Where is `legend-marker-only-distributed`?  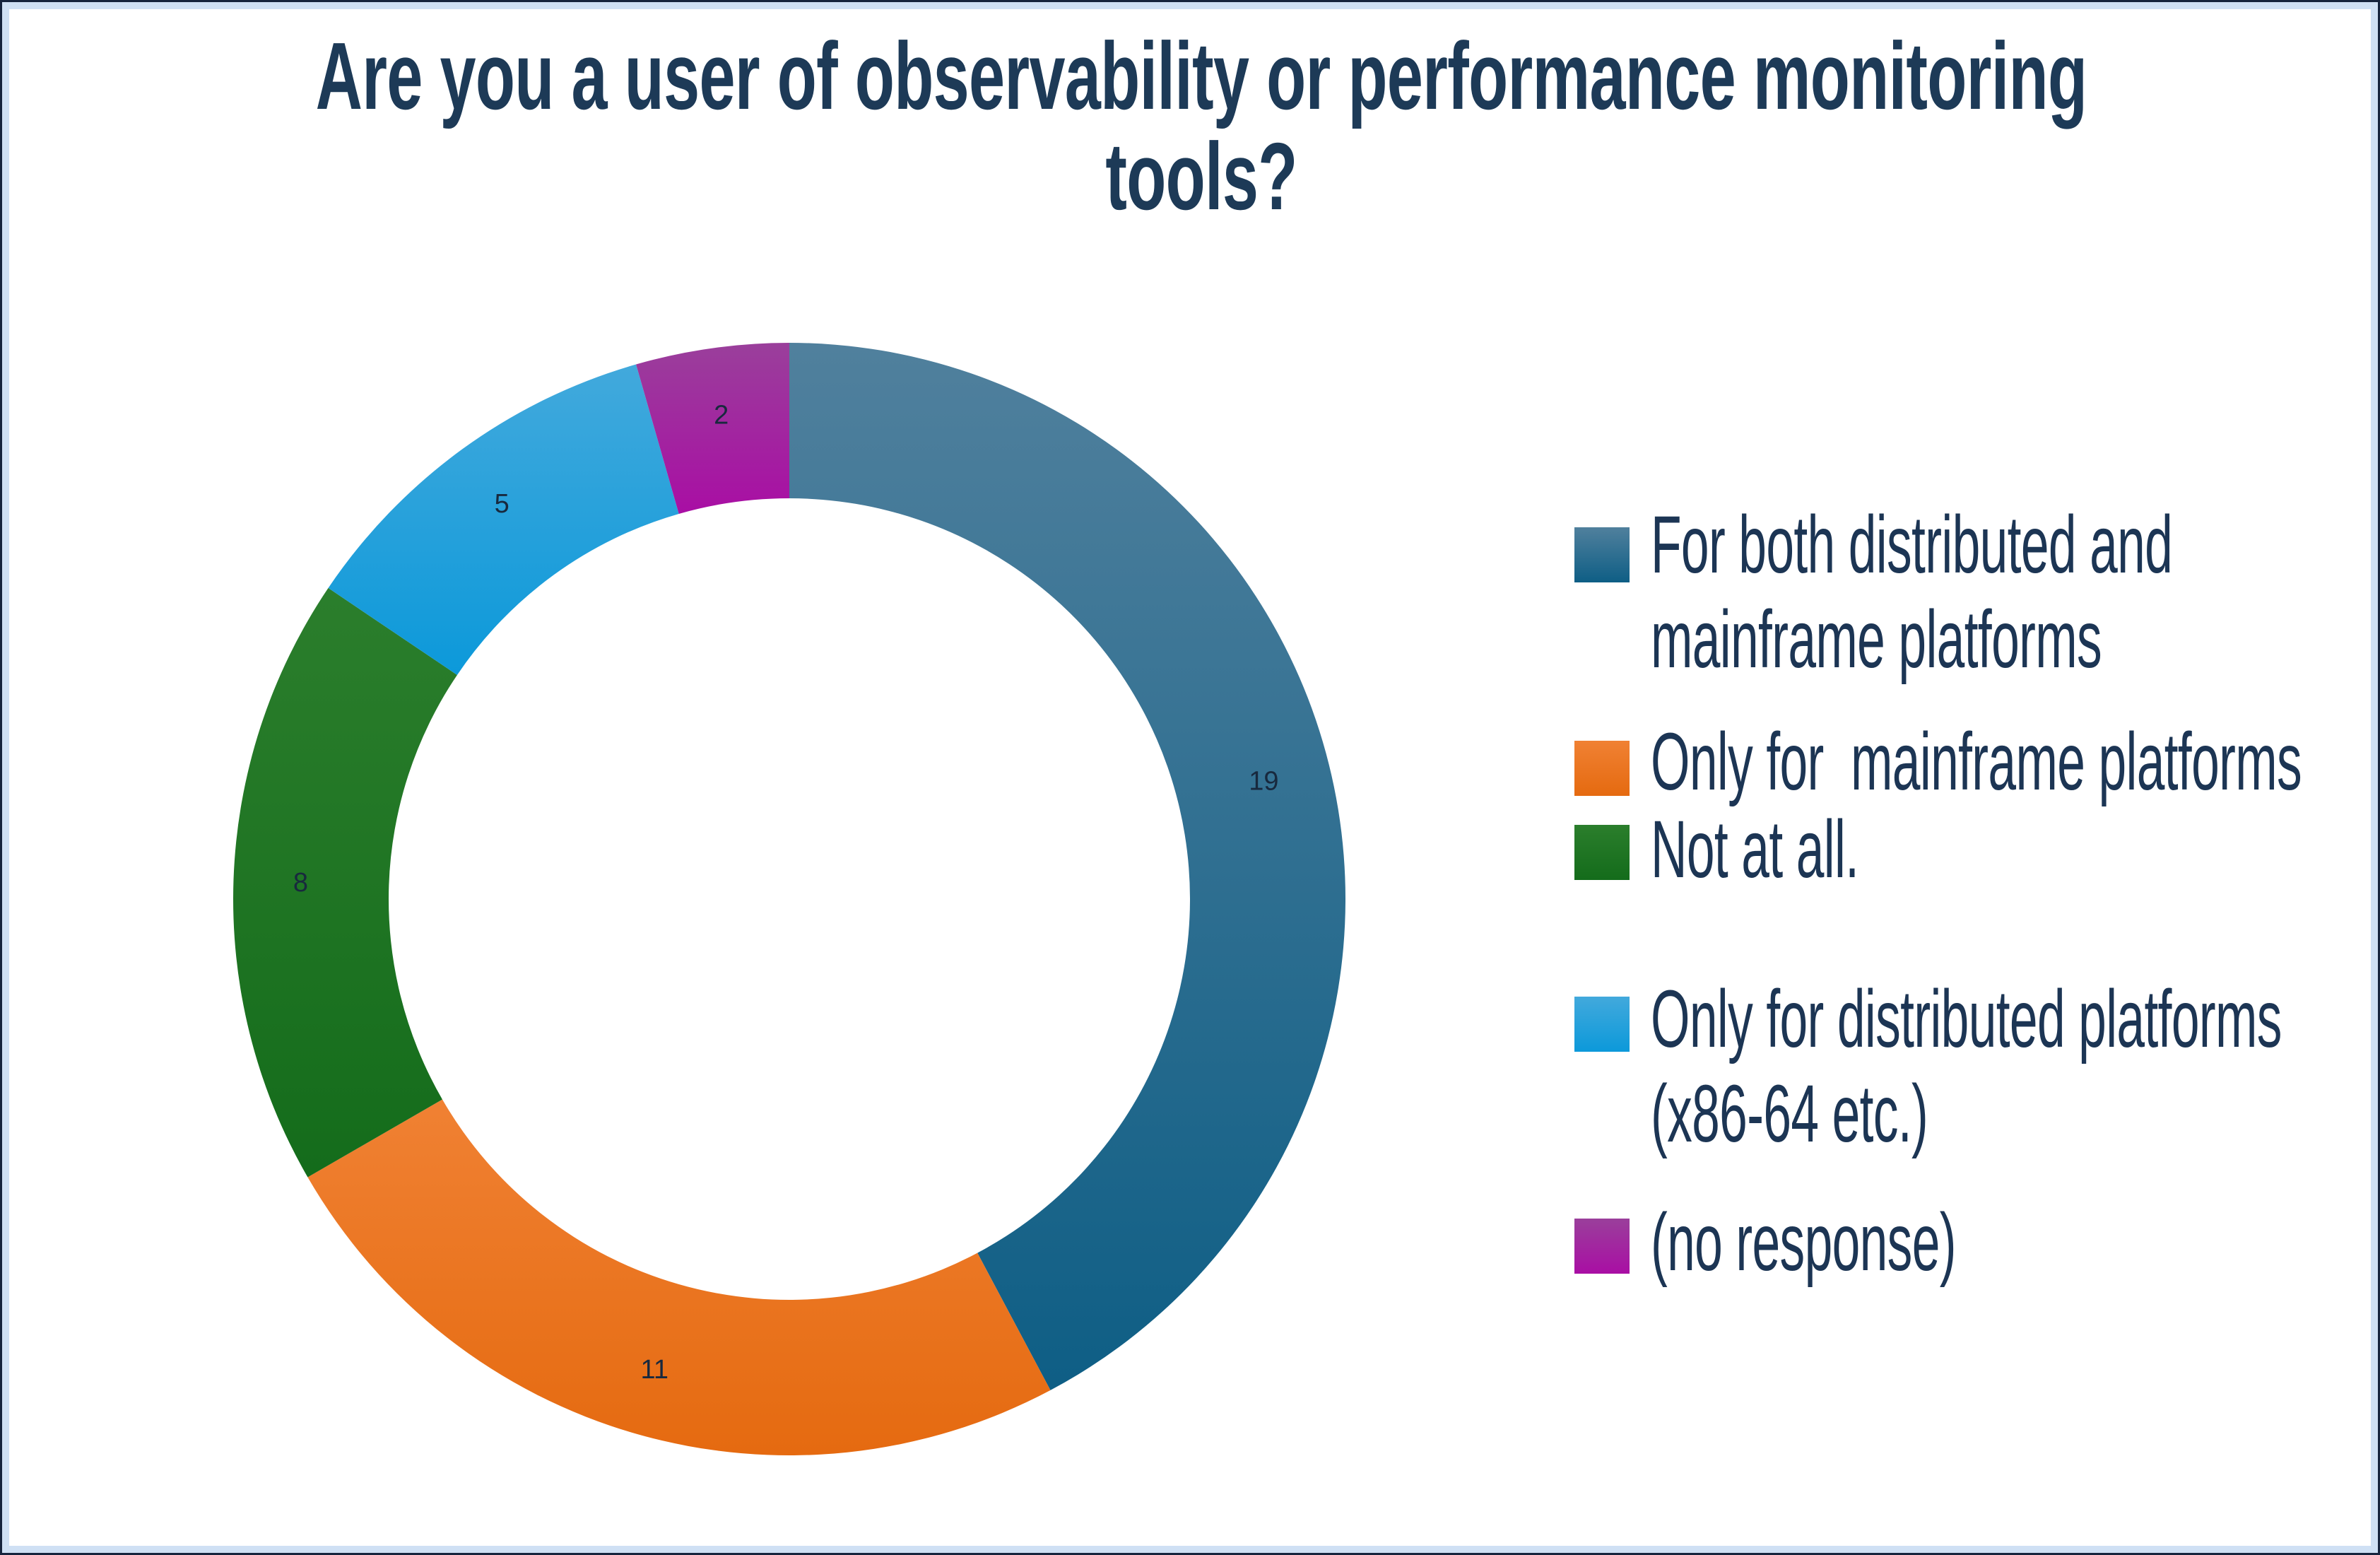 legend-marker-only-distributed is located at coordinates (1602, 1024).